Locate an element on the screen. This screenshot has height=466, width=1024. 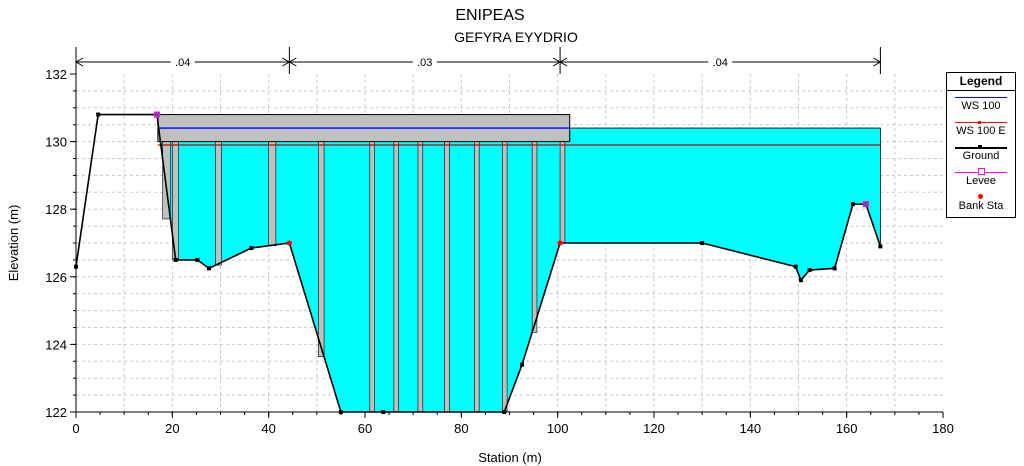
y-axis-label: Elevation (m) is located at coordinates (13, 243).